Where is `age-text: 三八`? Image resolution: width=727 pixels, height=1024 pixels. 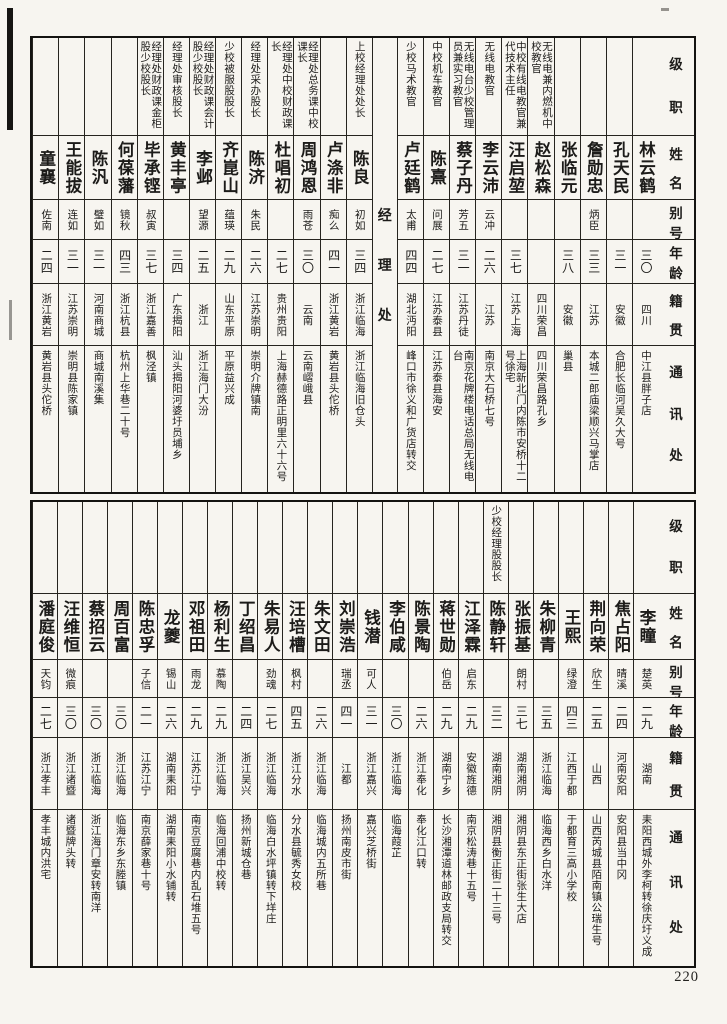 age-text: 三八 is located at coordinates (567, 261).